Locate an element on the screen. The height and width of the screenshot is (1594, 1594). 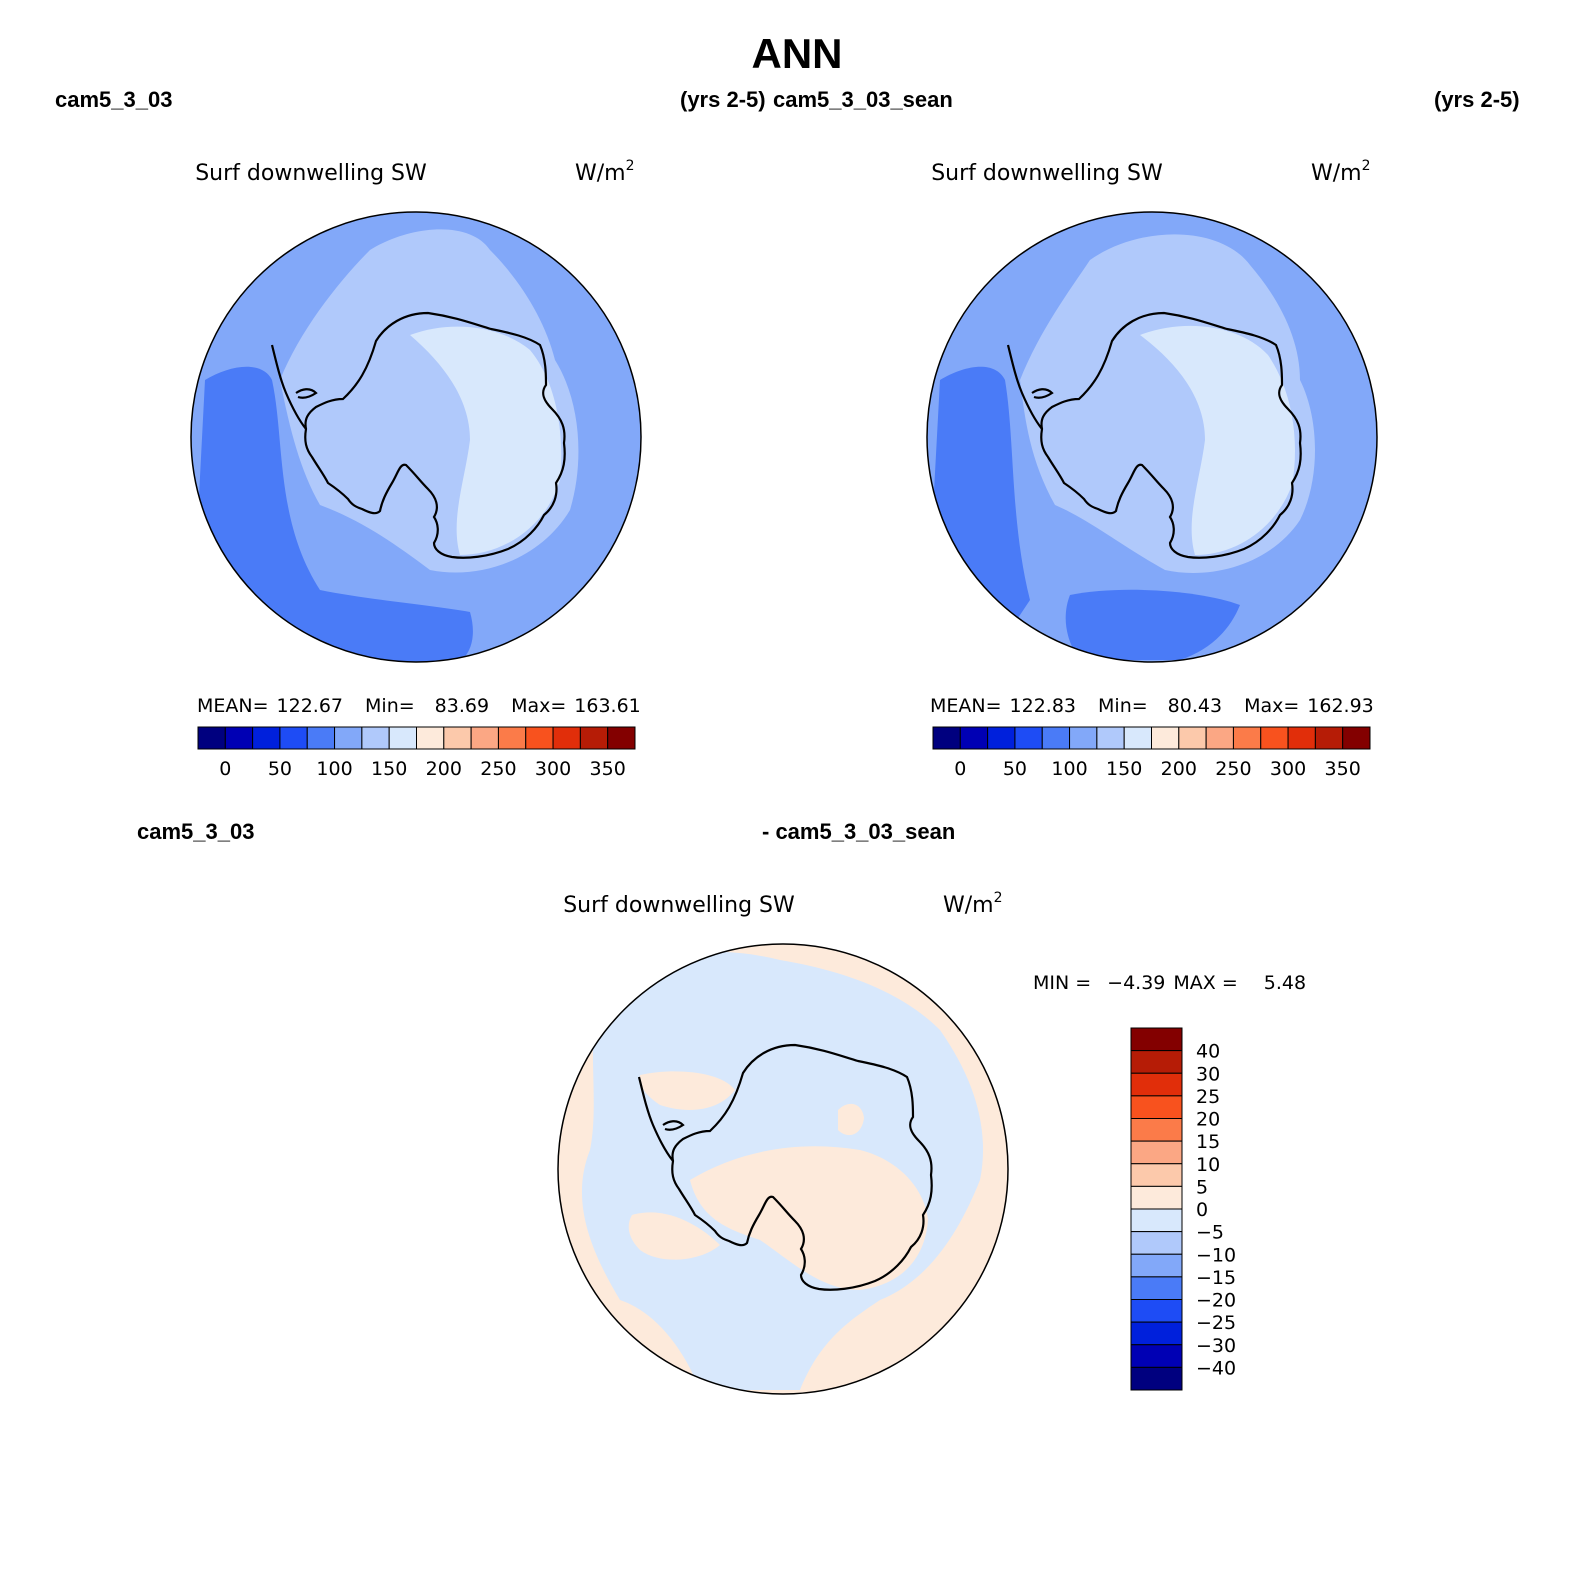
colorbar-b-tick-label: 200 is located at coordinates (1179, 769).